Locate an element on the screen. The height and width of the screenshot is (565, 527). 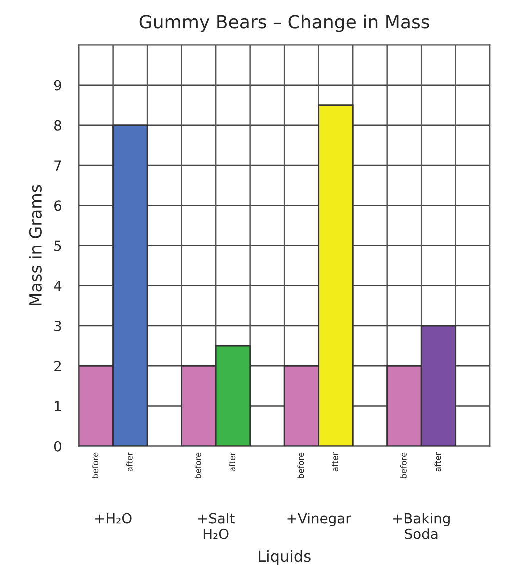
x-axis-title: Liquids is located at coordinates (285, 557).